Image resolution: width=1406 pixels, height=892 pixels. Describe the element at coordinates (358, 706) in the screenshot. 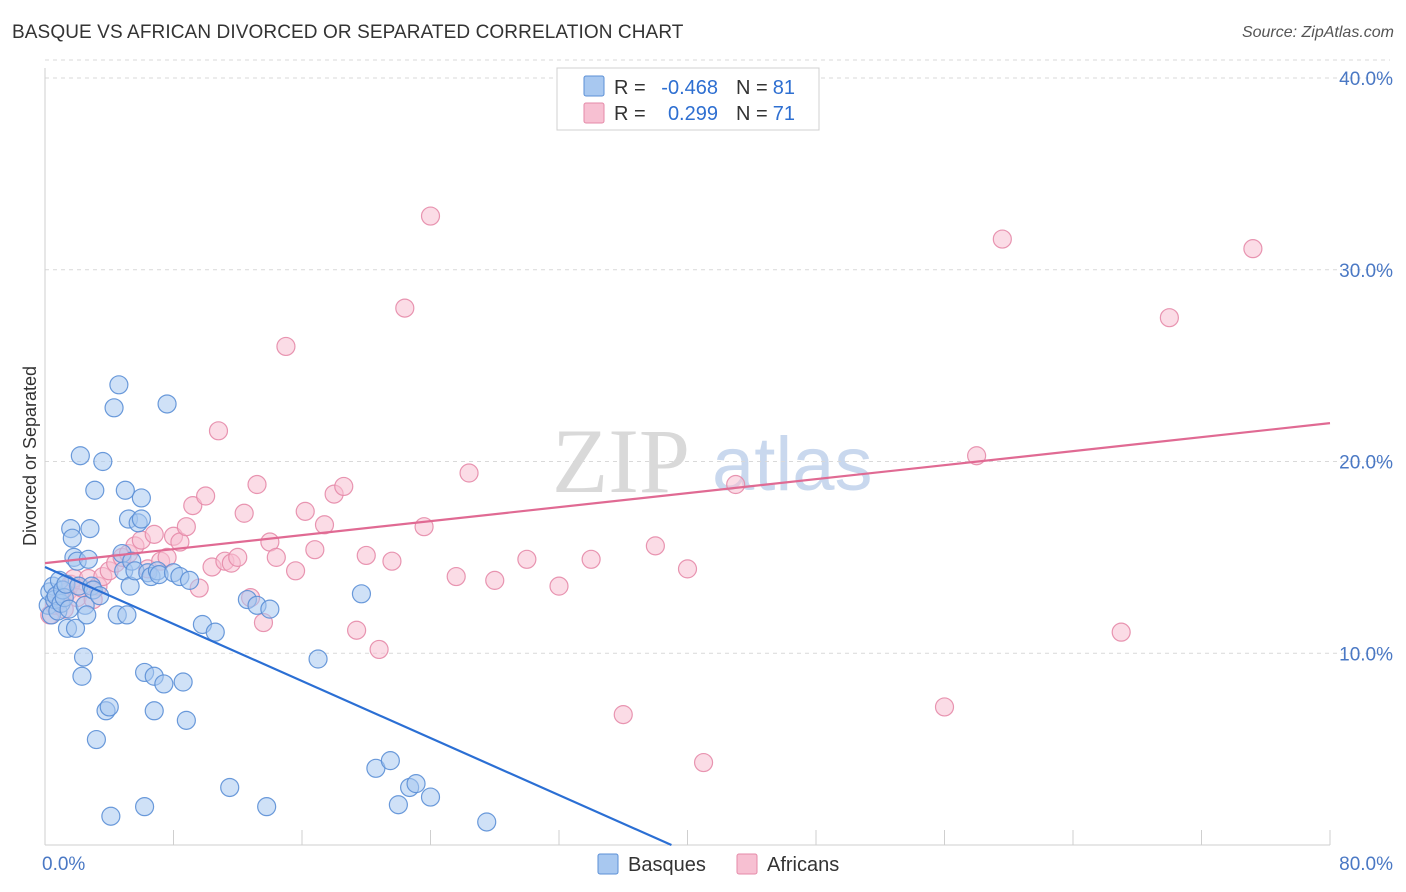

I see `basques-trend-line` at that location.